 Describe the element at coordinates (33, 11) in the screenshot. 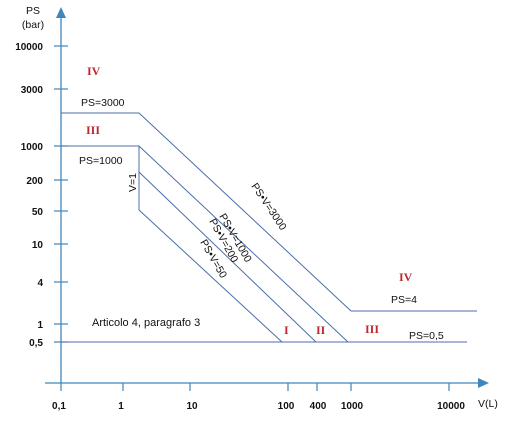

I see `y-axis-title-line1: PS` at that location.